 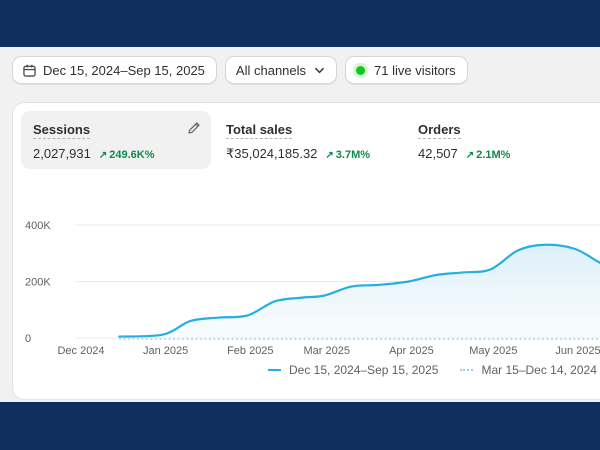 What do you see at coordinates (361, 70) in the screenshot?
I see `live-indicator-icon` at bounding box center [361, 70].